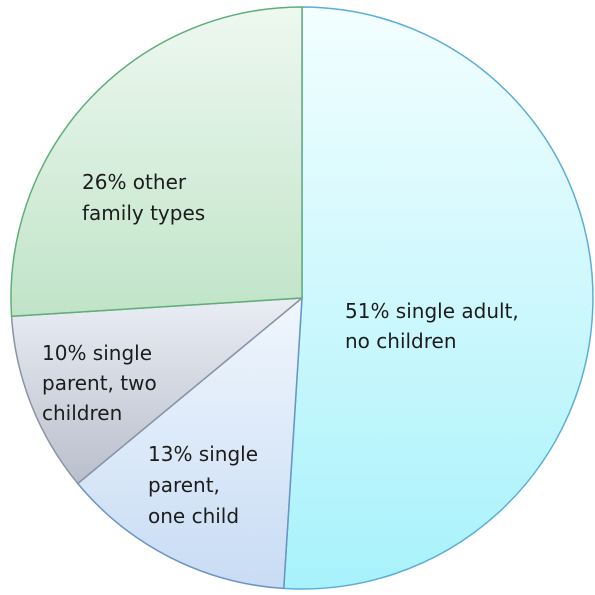 This screenshot has width=595, height=595. Describe the element at coordinates (432, 311) in the screenshot. I see `slice-label-line: 51% single adult,` at that location.